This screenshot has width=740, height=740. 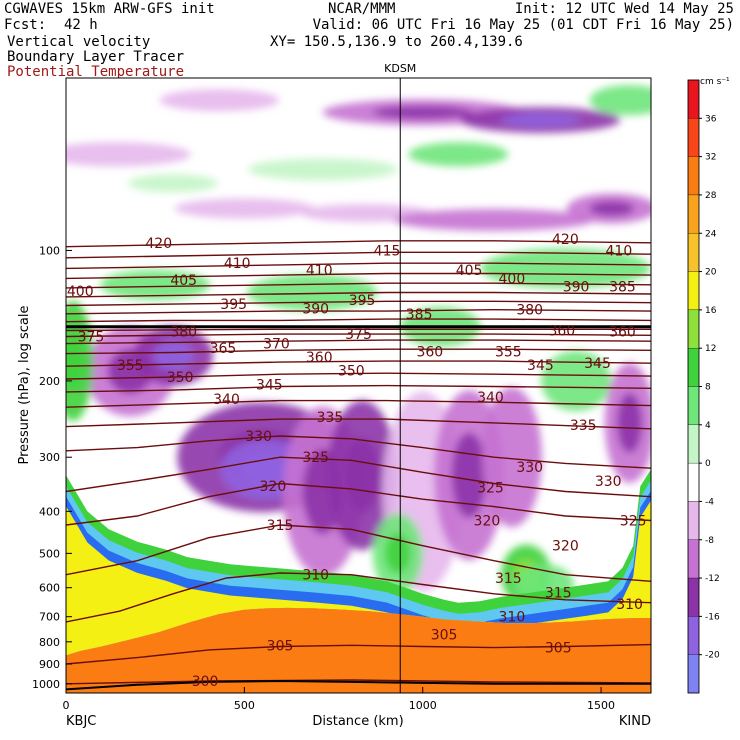 What do you see at coordinates (709, 541) in the screenshot?
I see `colorbar-label: -8` at bounding box center [709, 541].